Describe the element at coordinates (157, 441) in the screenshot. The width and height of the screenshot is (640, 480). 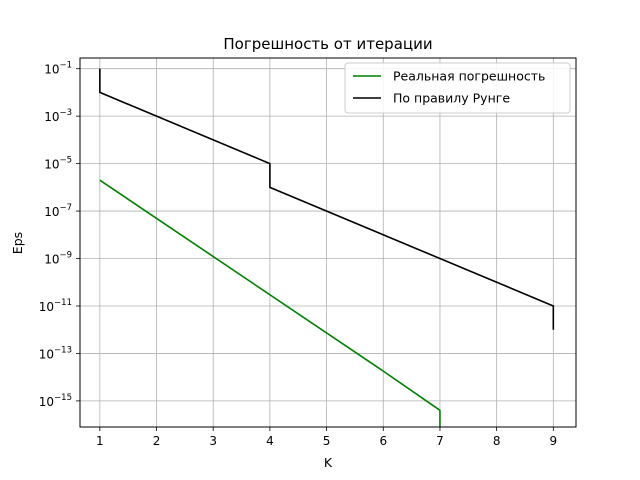
I see `x-tick-label: 2` at that location.